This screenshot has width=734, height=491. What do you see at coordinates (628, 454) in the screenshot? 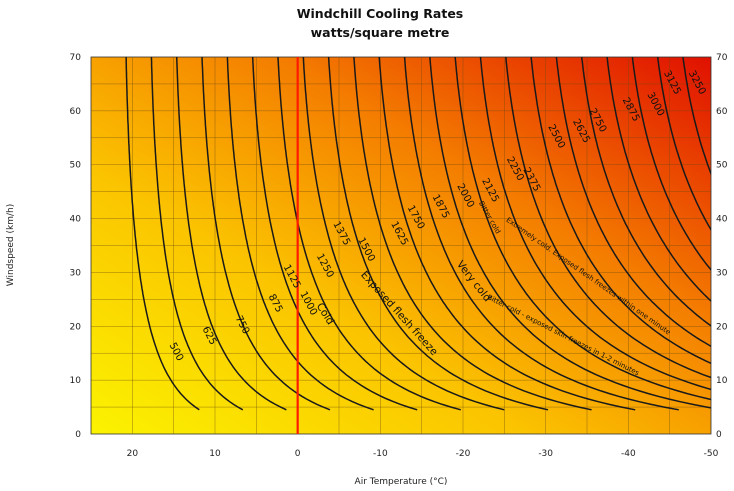
I see `x-tick-label: -40` at bounding box center [628, 454].